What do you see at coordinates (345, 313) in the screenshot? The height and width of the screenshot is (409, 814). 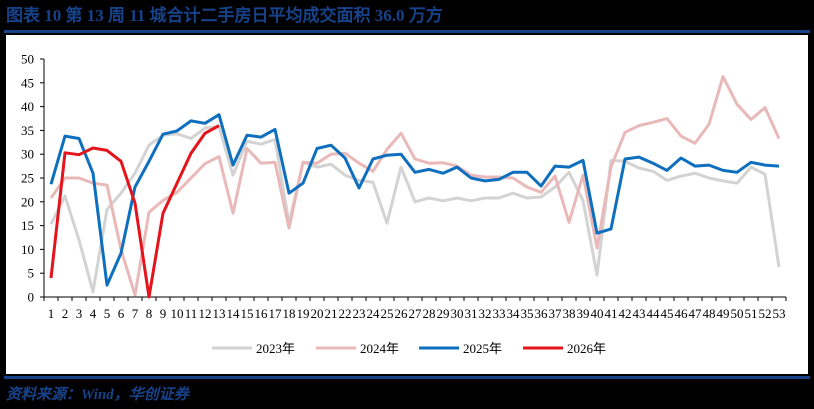 I see `x-tick-label: 22` at bounding box center [345, 313].